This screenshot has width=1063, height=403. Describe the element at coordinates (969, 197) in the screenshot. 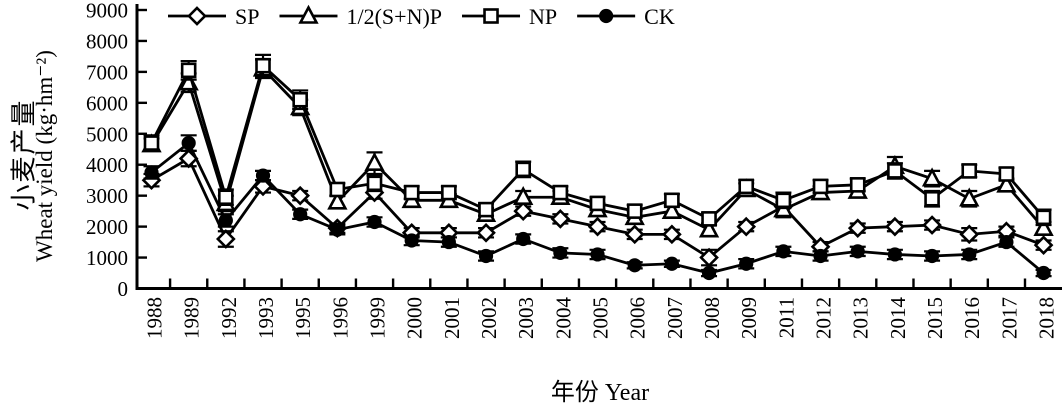

I see `point-1/2(S+N)P-2016` at that location.